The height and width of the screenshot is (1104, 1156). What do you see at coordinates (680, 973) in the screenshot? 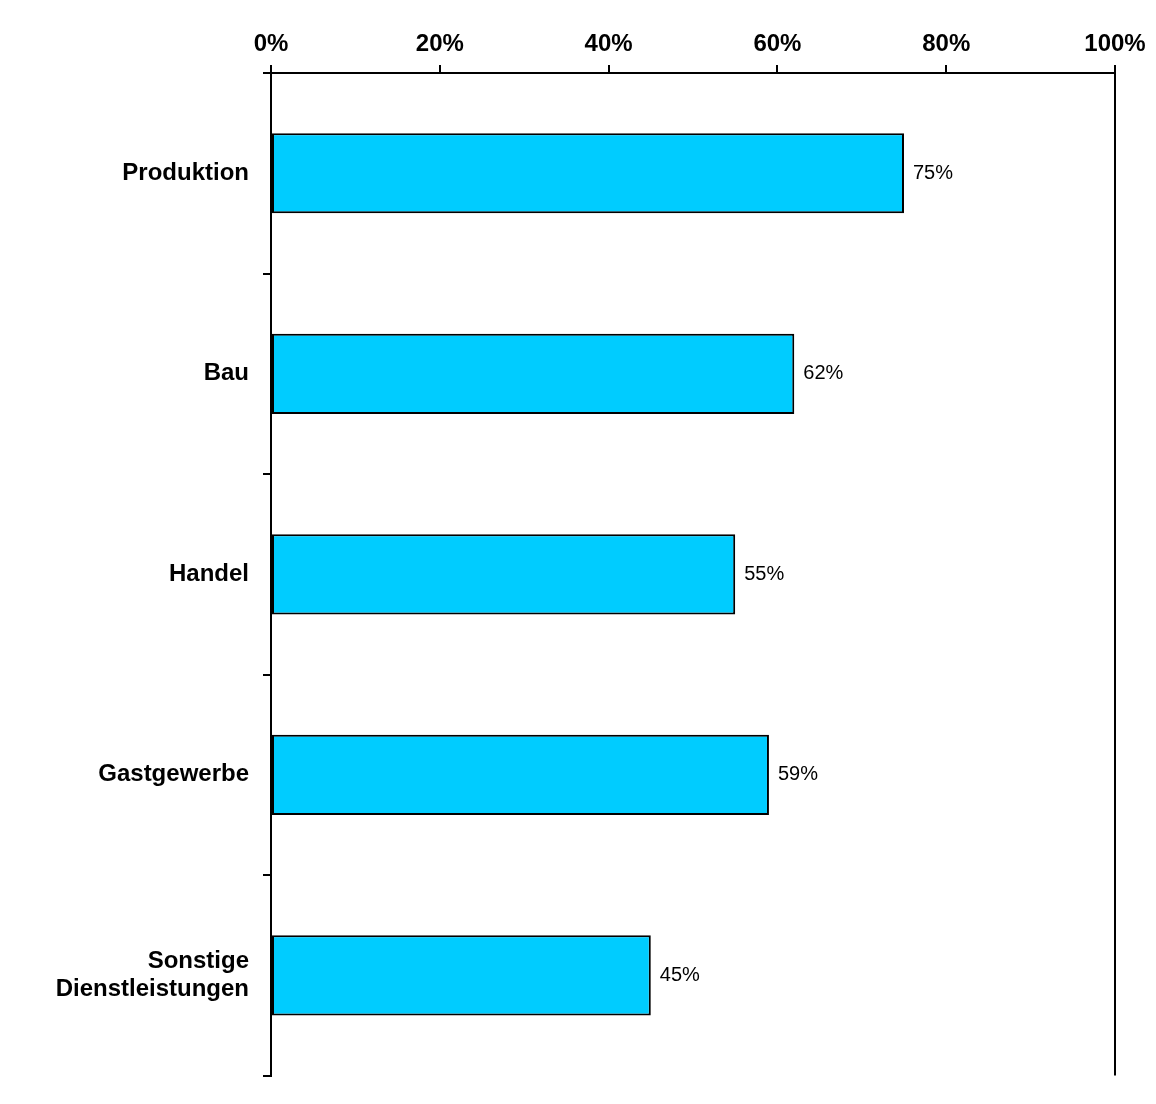
I see `data-label: 45%` at bounding box center [680, 973].